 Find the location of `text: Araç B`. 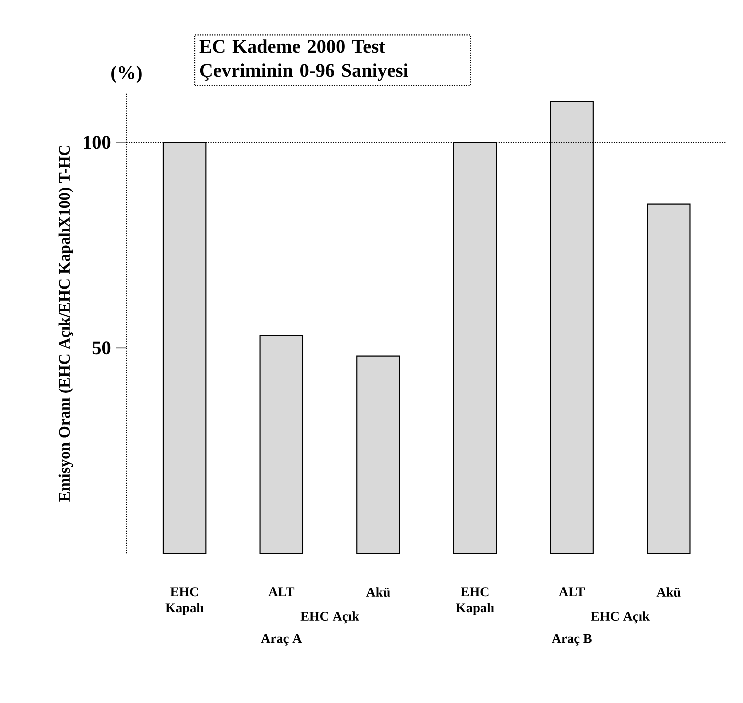

text: Araç B is located at coordinates (572, 640).